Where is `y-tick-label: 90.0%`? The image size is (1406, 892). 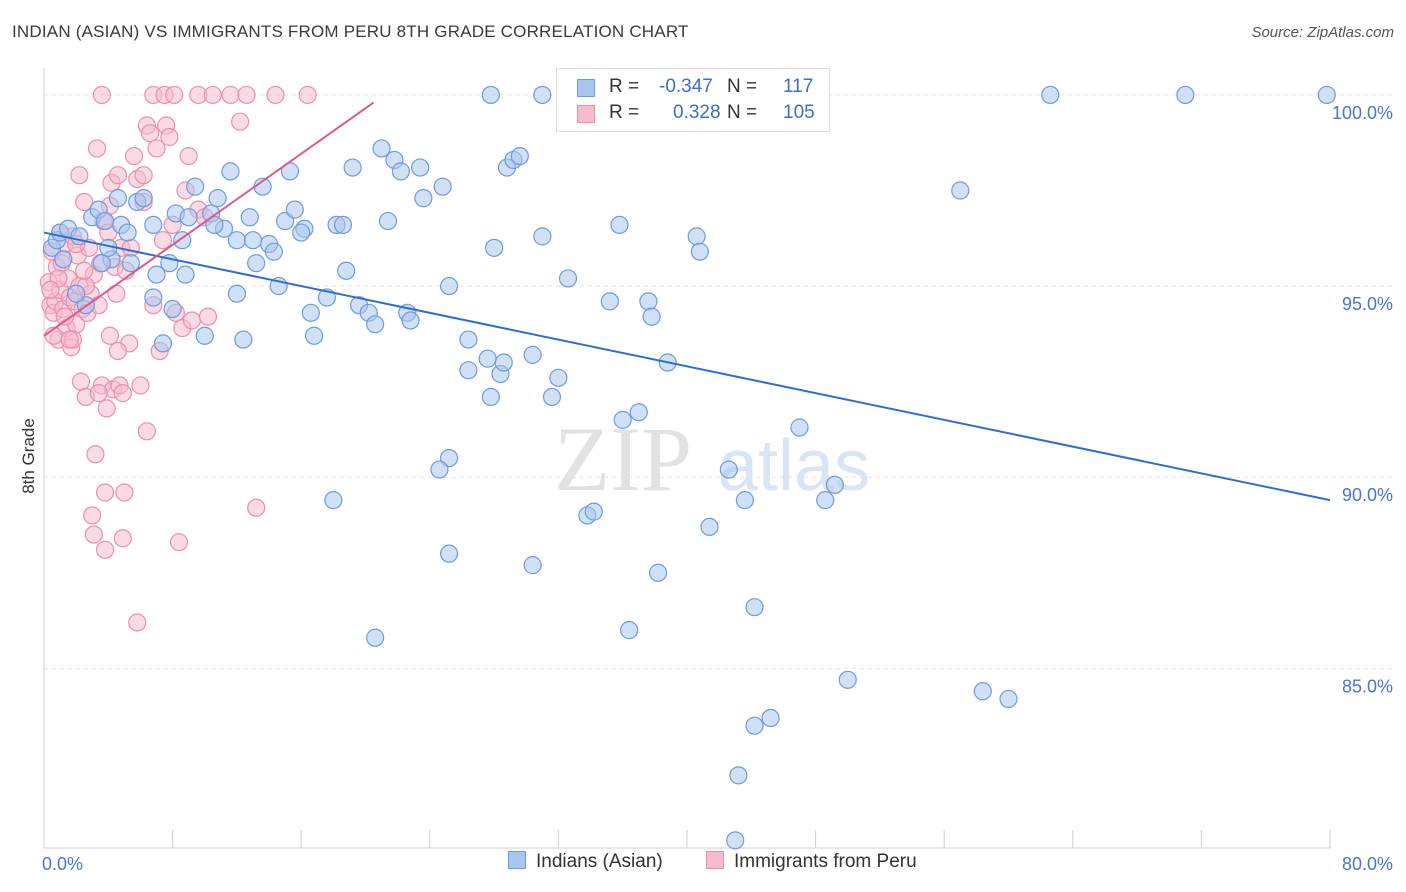 y-tick-label: 90.0% is located at coordinates (1367, 495).